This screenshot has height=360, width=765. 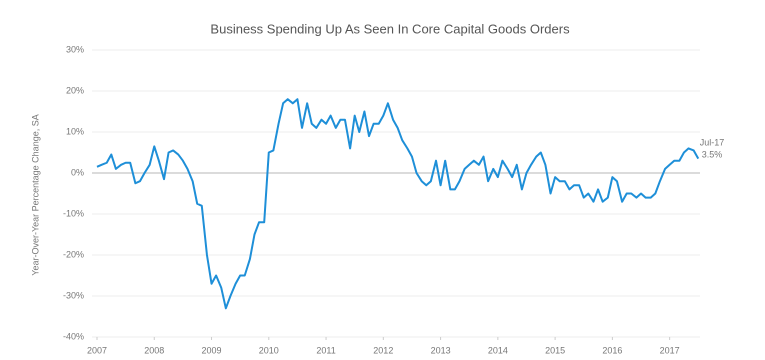 I want to click on y-tick-label: 30%, so click(x=75, y=49).